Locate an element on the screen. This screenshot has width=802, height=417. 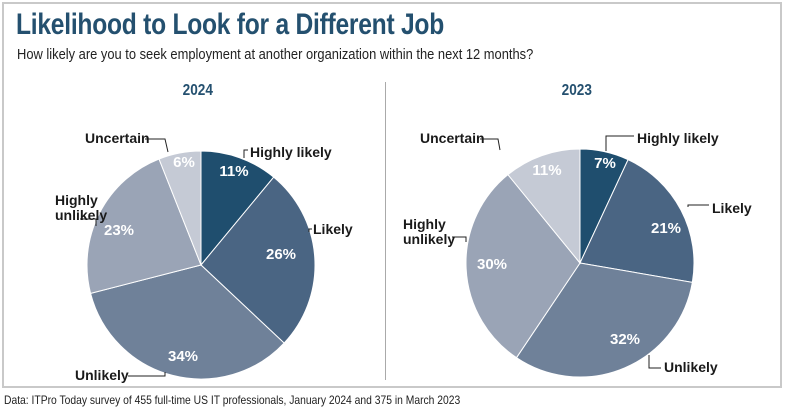
pie-2024-value-label-unlikely: 34% is located at coordinates (183, 356).